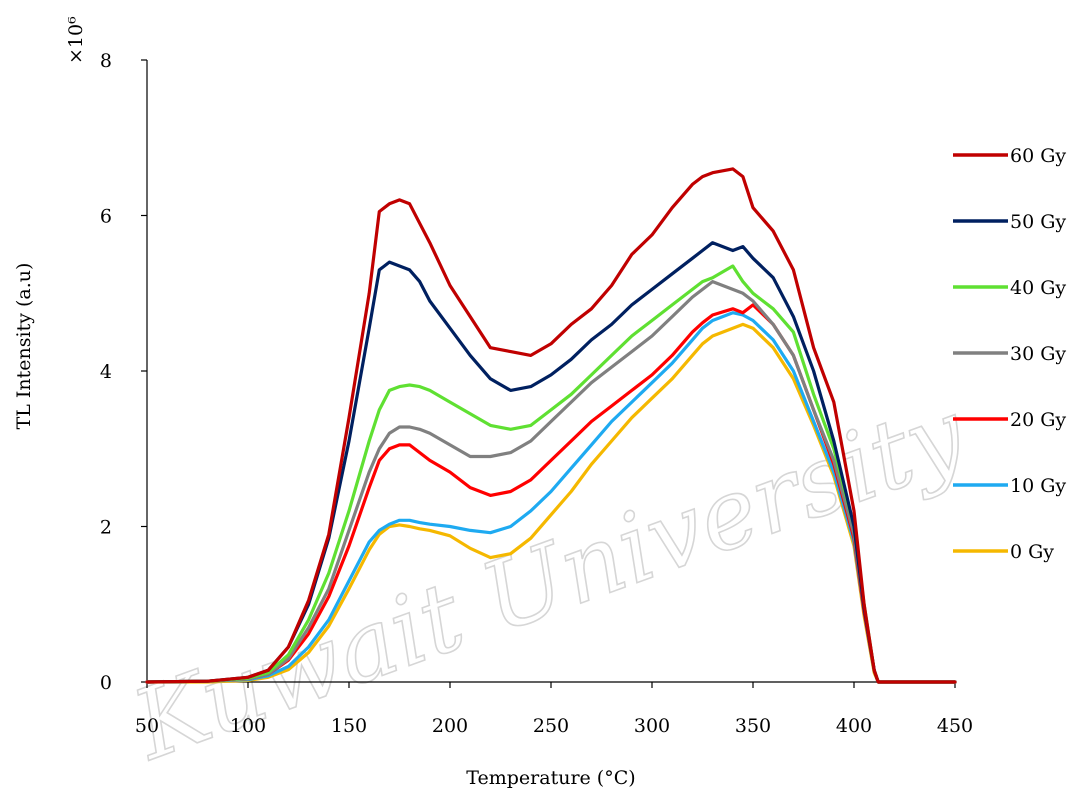 Image resolution: width=1081 pixels, height=793 pixels. What do you see at coordinates (24, 346) in the screenshot?
I see `y-axis-title: TL Intensity (a.u)` at bounding box center [24, 346].